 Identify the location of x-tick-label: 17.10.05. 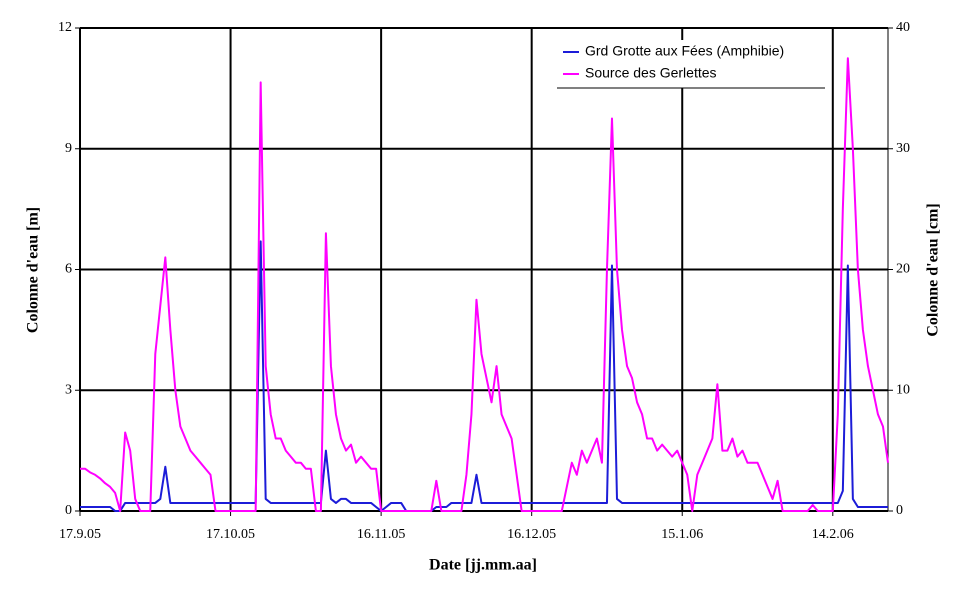
(230, 534).